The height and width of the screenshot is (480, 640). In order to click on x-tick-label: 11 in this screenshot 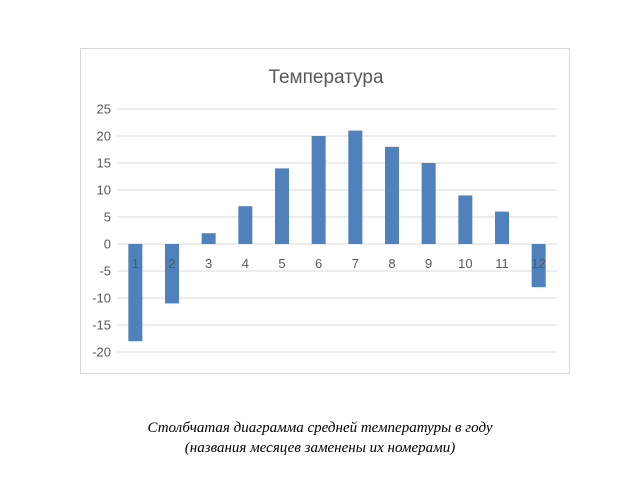, I will do `click(502, 263)`.